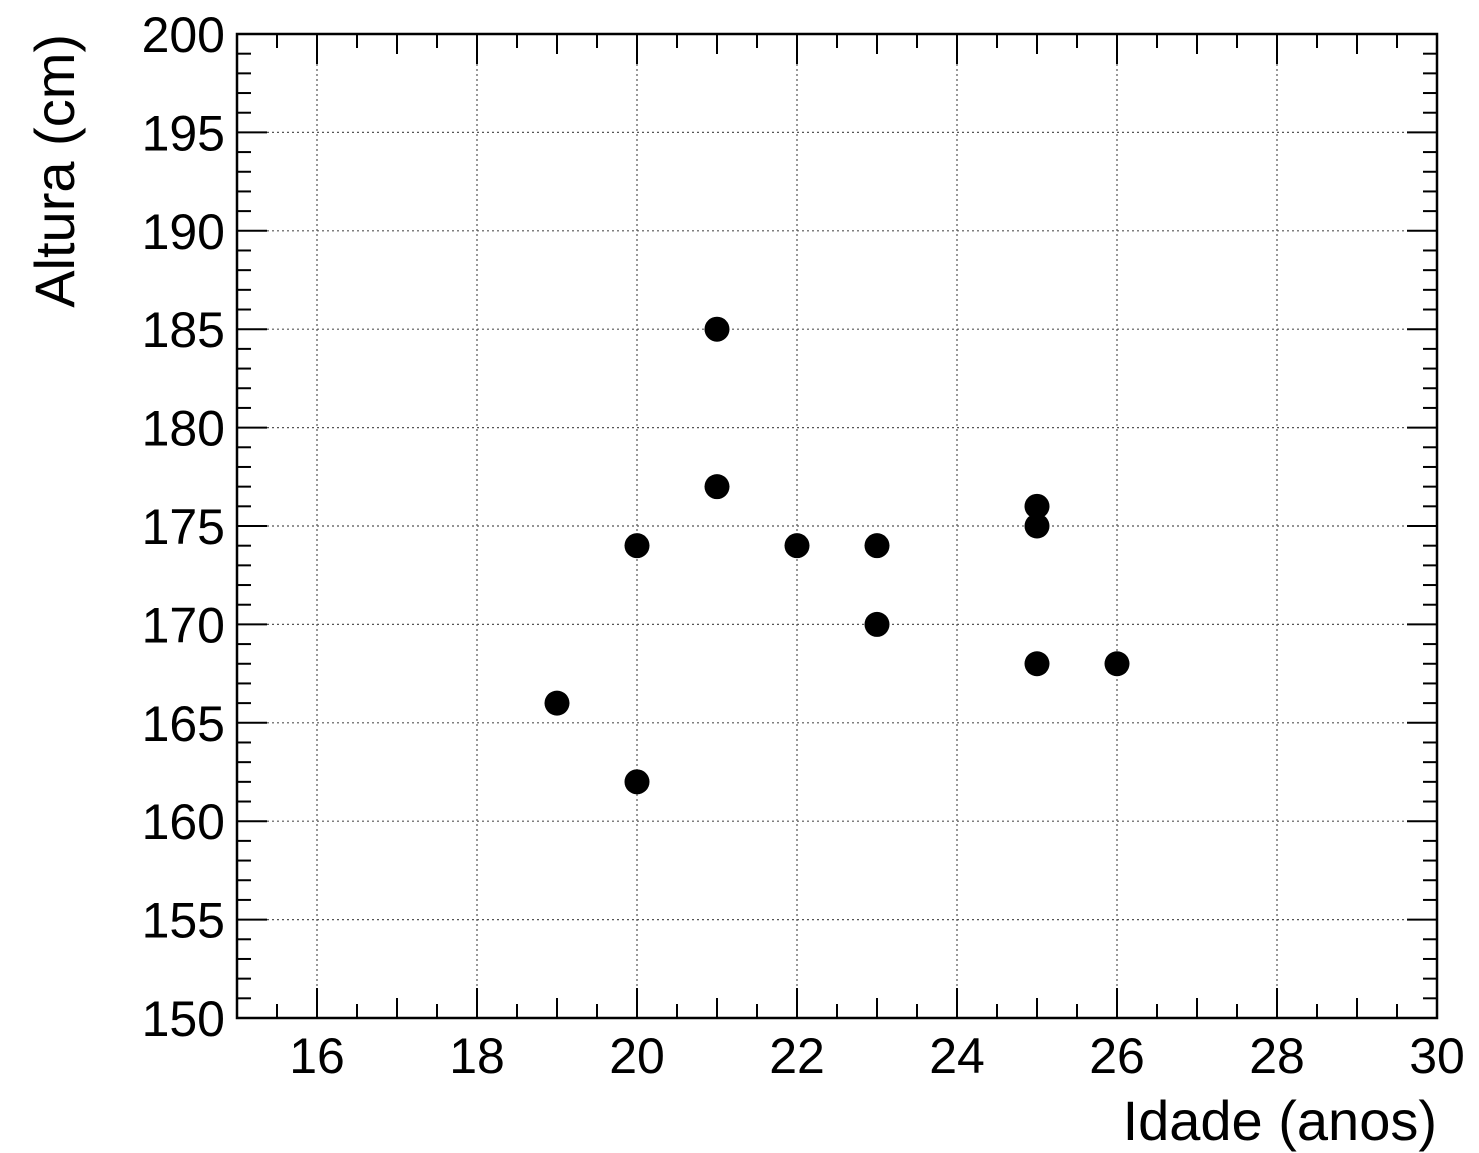  I want to click on y-tick-label: 155, so click(183, 921).